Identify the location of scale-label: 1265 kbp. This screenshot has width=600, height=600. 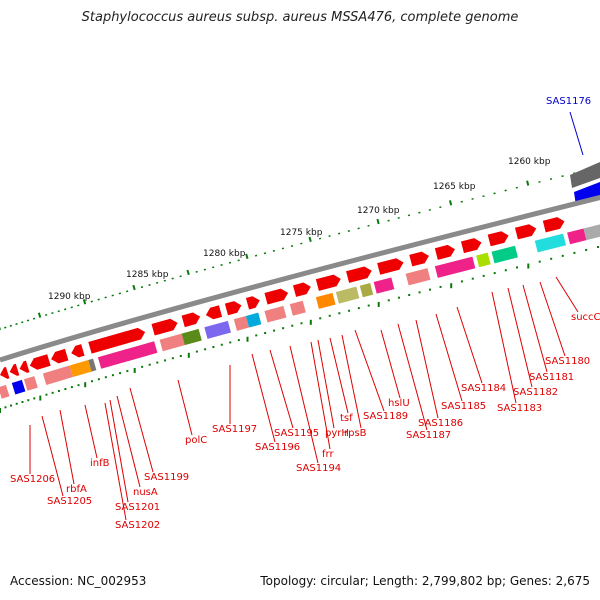
(454, 187).